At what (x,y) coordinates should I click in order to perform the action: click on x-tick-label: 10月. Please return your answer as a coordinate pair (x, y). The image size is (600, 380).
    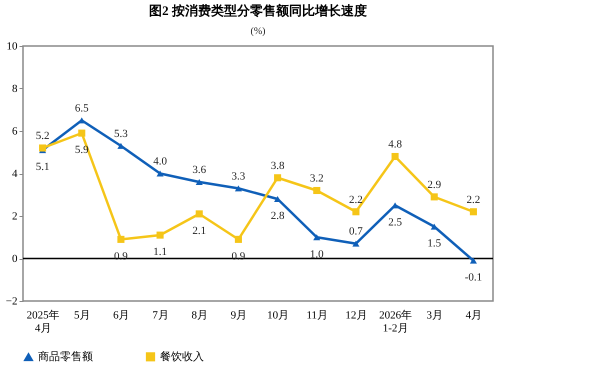
    Looking at the image, I should click on (278, 316).